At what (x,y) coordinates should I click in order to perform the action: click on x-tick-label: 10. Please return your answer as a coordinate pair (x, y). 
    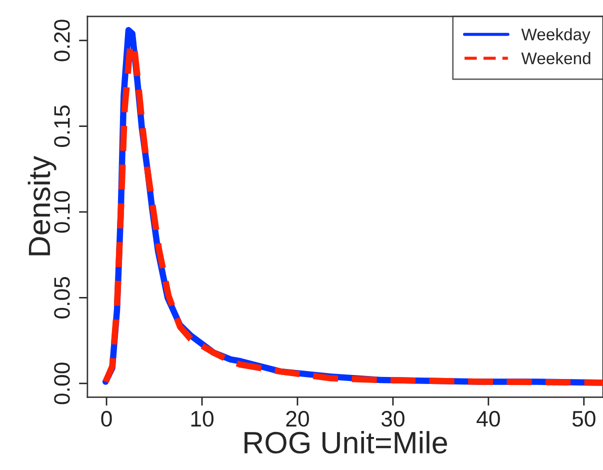
    Looking at the image, I should click on (202, 418).